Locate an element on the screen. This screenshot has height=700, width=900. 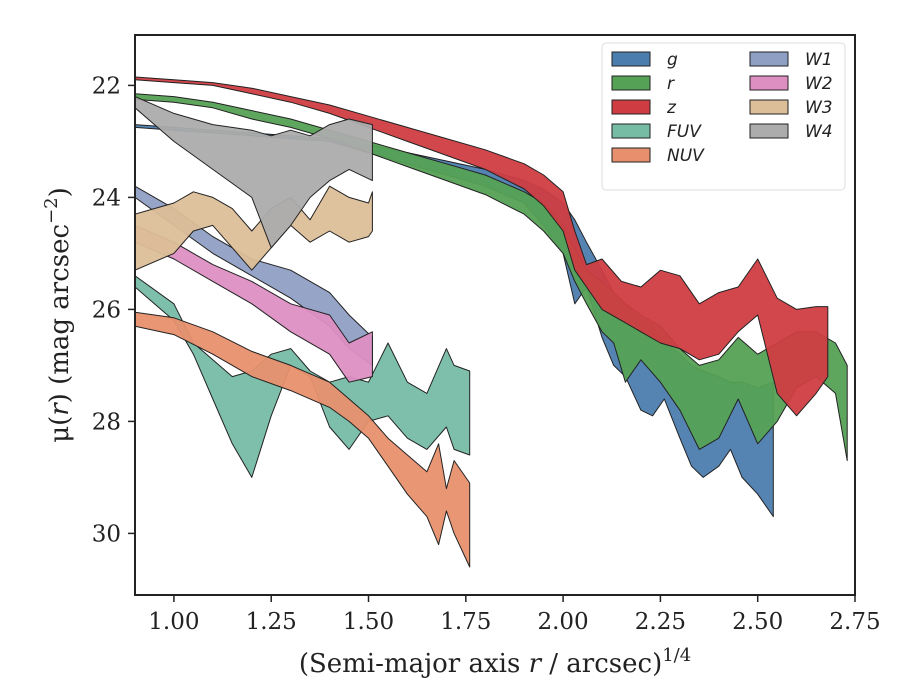
series-band-w3 is located at coordinates (254, 228).